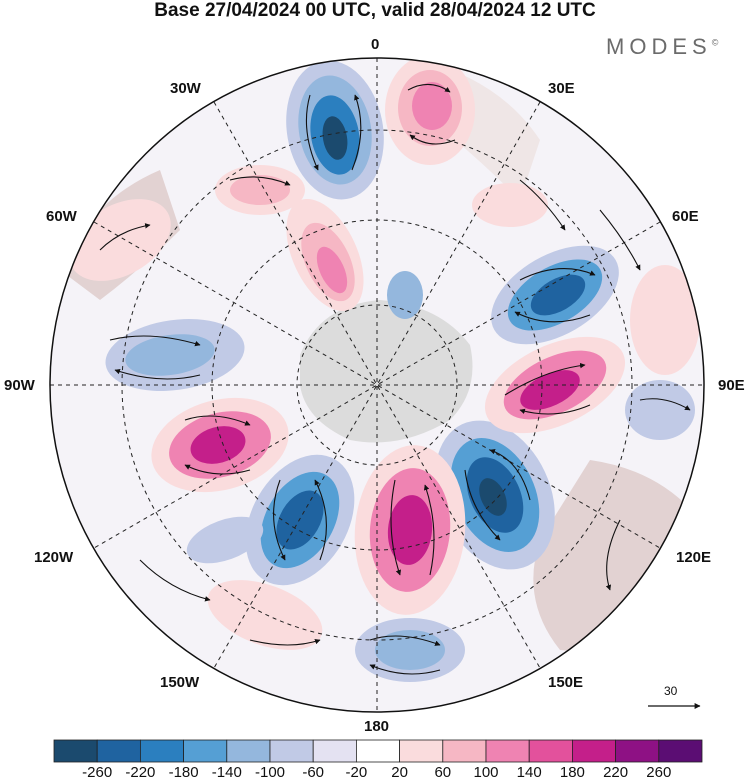 Image resolution: width=750 pixels, height=783 pixels. I want to click on lon-label-150e: 150E, so click(566, 682).